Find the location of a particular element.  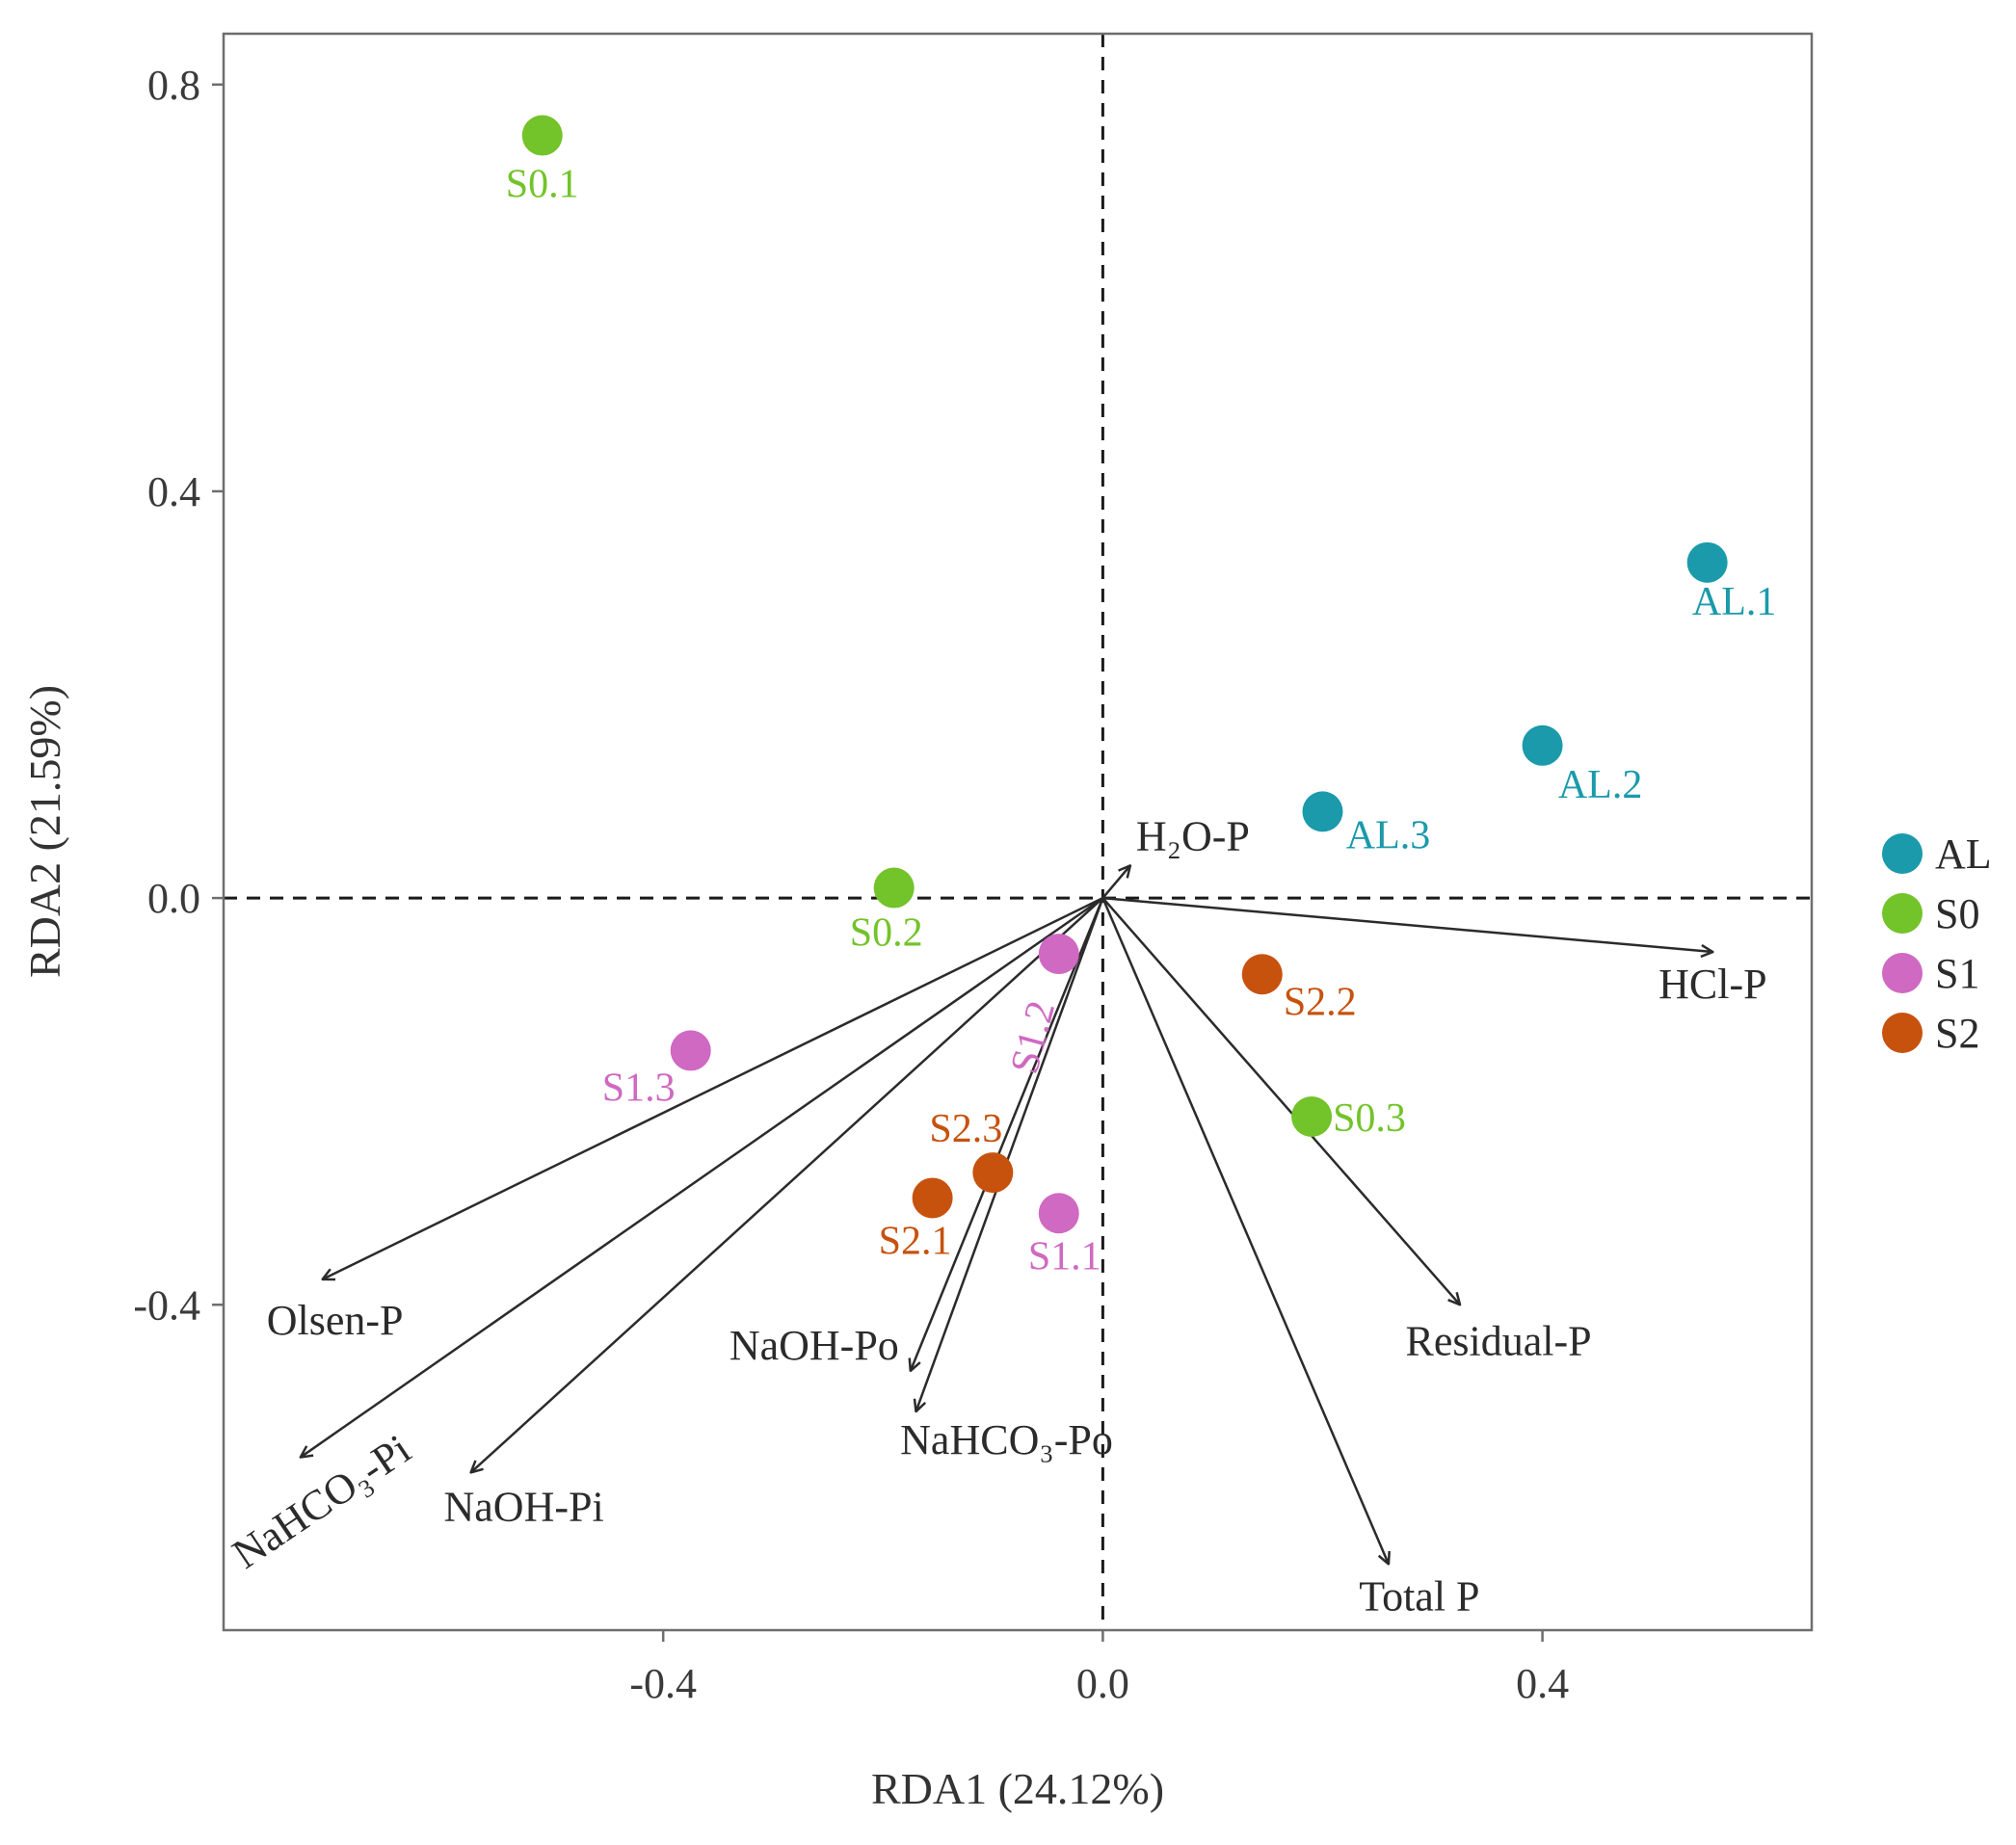

legend-swatch-al is located at coordinates (1903, 853).